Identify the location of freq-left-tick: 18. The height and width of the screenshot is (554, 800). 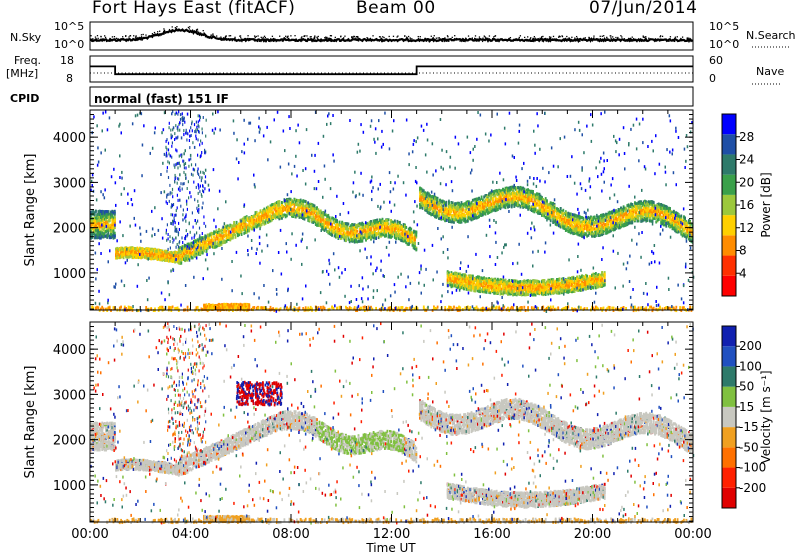
(67, 60).